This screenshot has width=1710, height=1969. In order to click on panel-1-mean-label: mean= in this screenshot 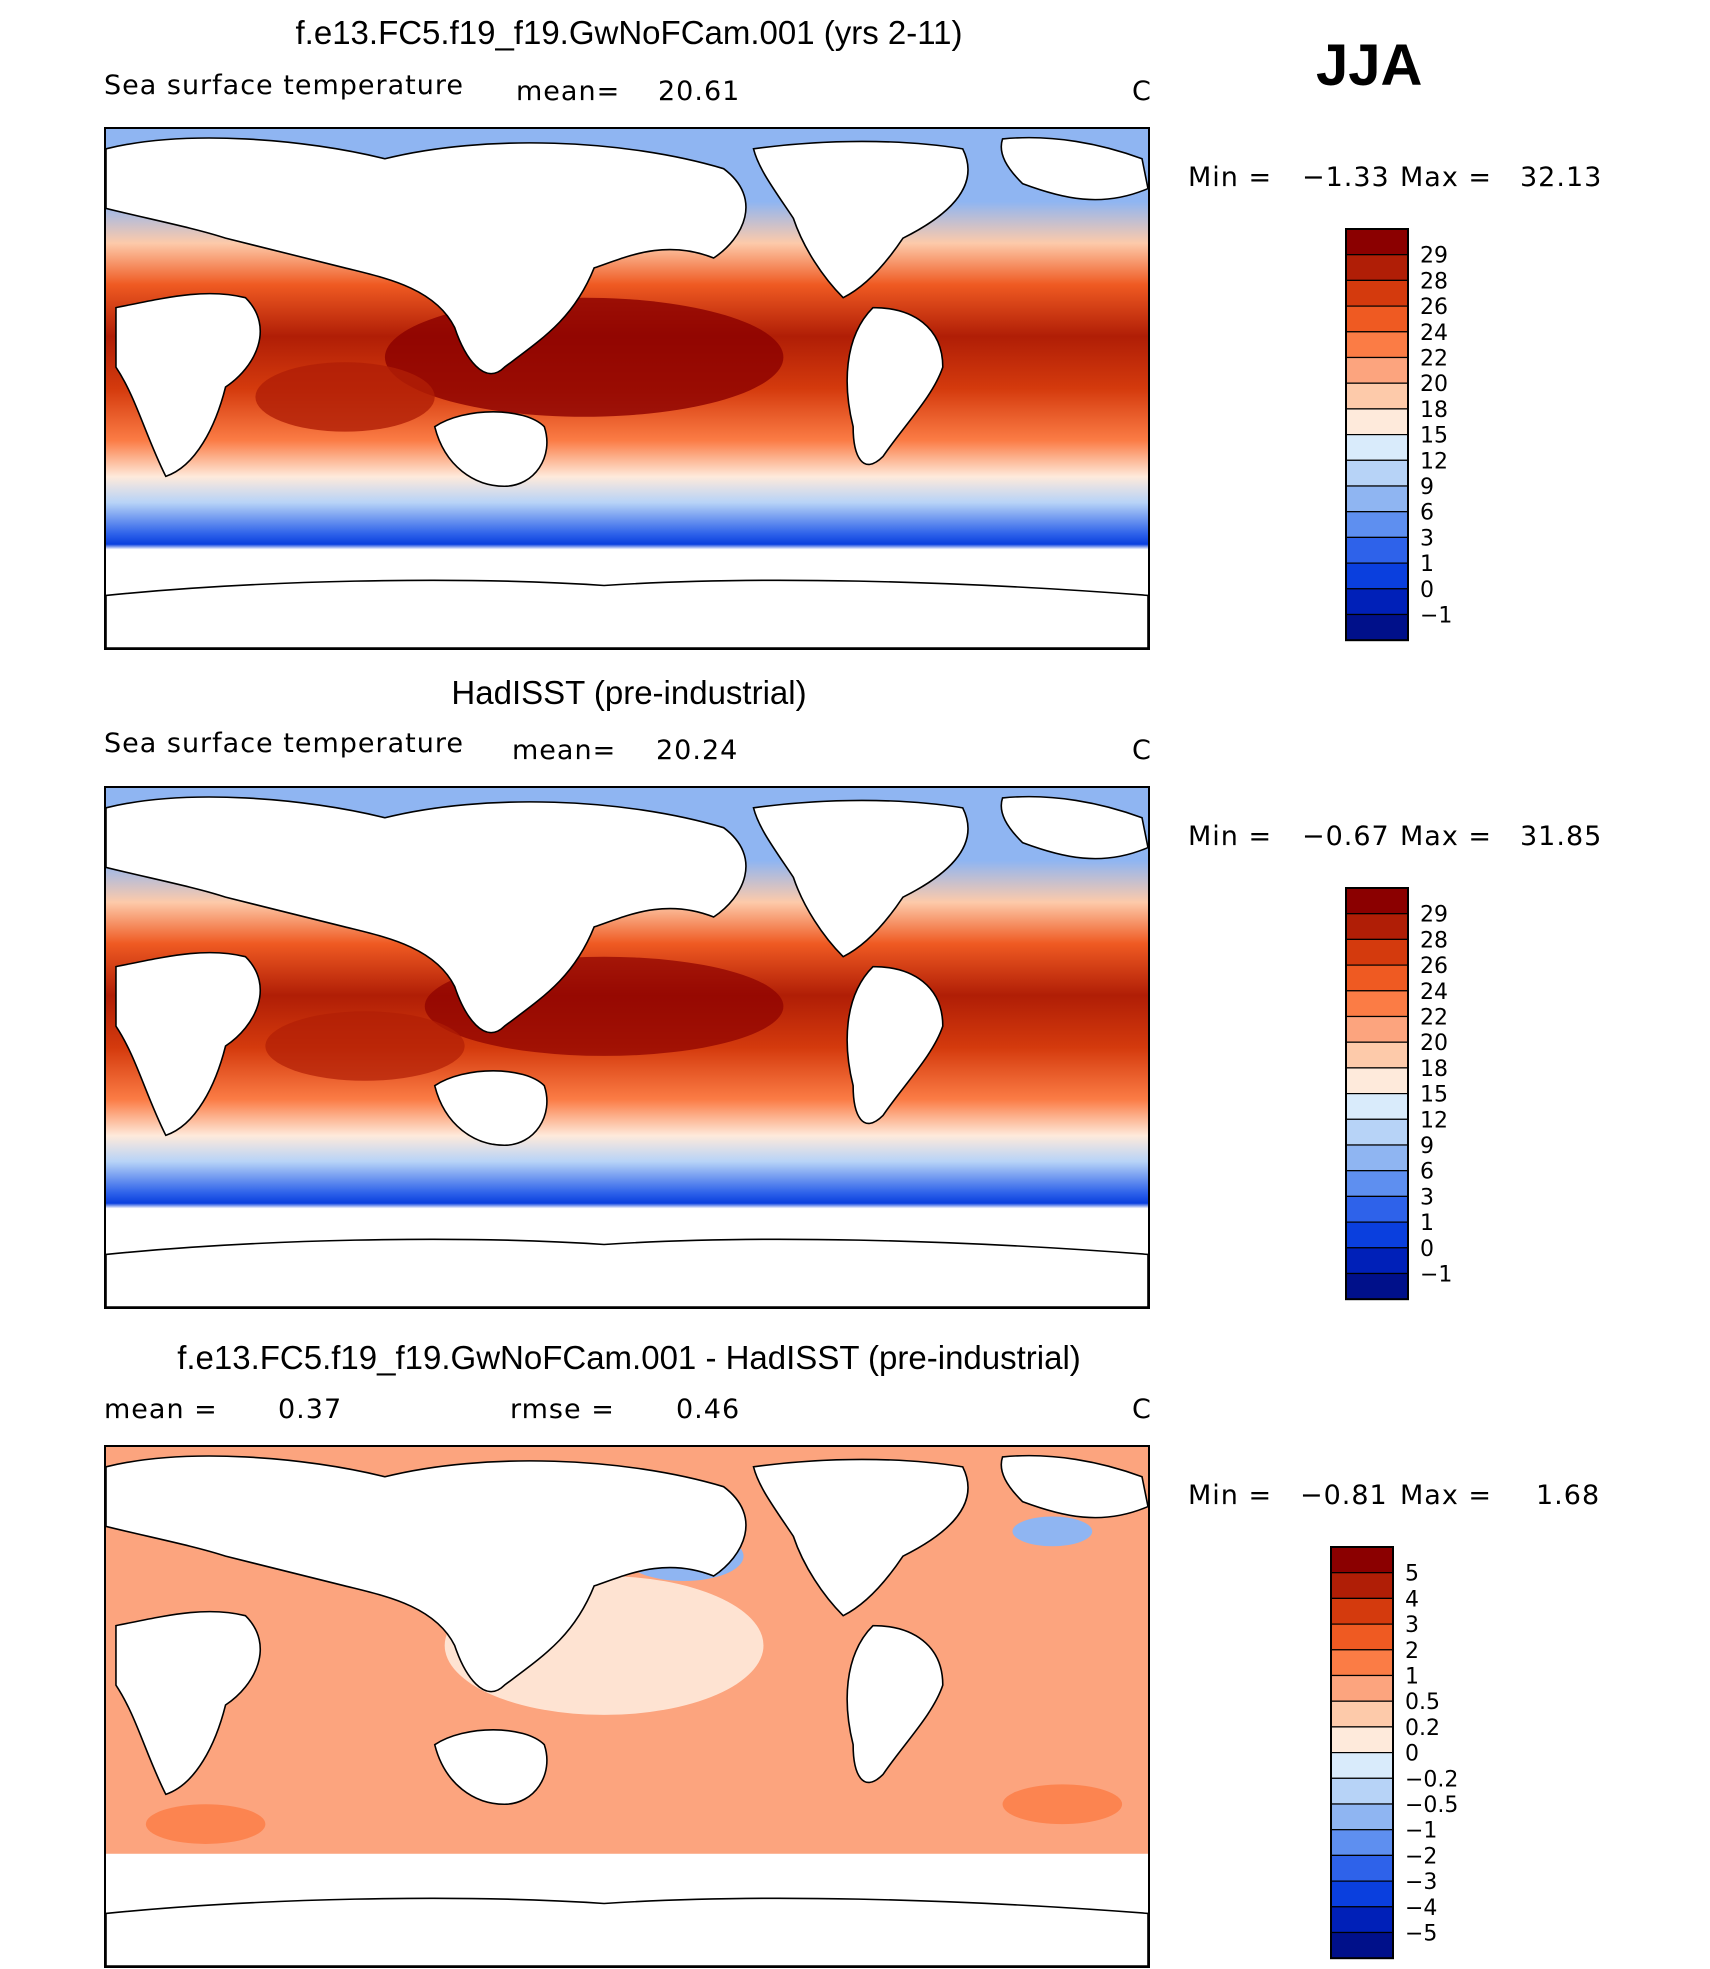, I will do `click(568, 91)`.